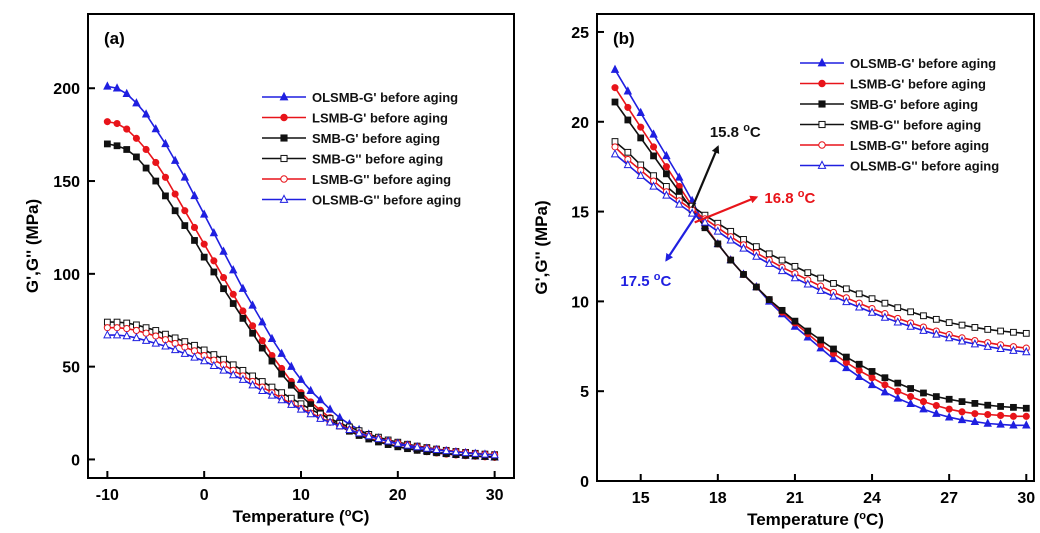  What do you see at coordinates (705, 177) in the screenshot?
I see `annotation-arrow` at bounding box center [705, 177].